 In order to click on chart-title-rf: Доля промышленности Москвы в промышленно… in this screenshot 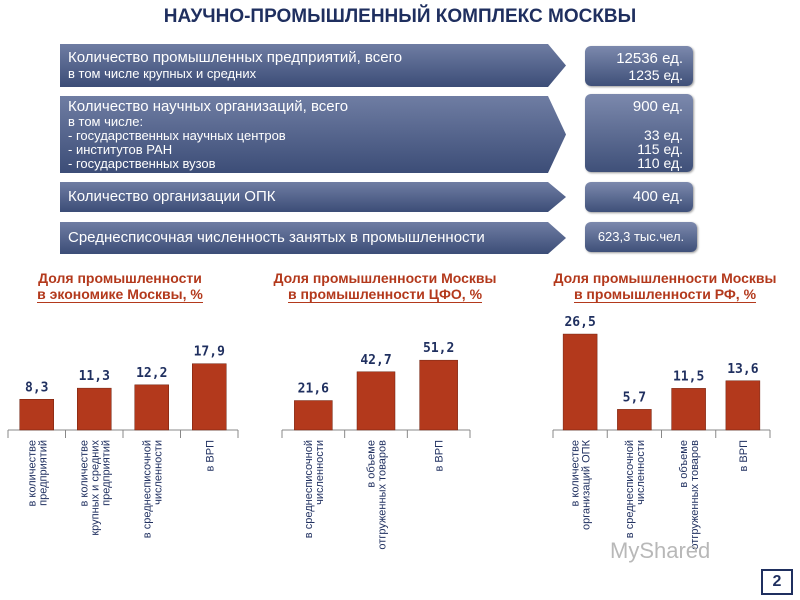, I will do `click(665, 286)`.